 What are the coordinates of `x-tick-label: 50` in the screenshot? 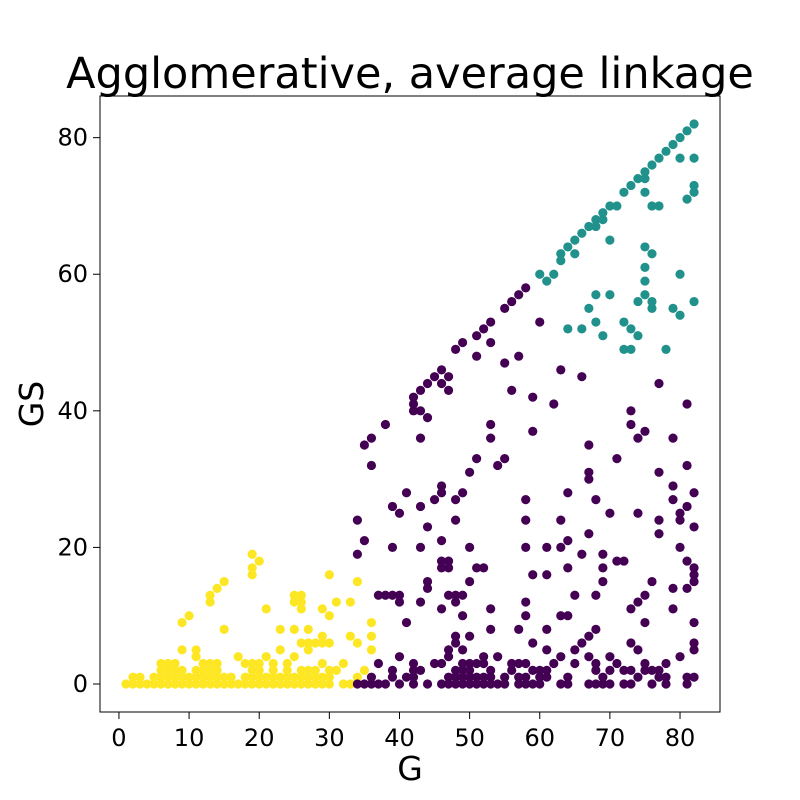 It's located at (469, 738).